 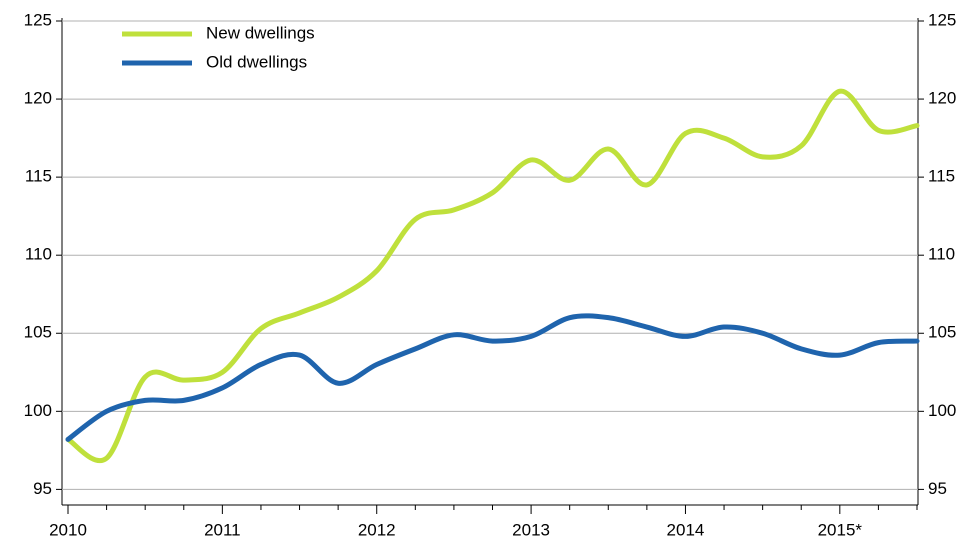 I want to click on x-tick-label: 2014, so click(x=686, y=529).